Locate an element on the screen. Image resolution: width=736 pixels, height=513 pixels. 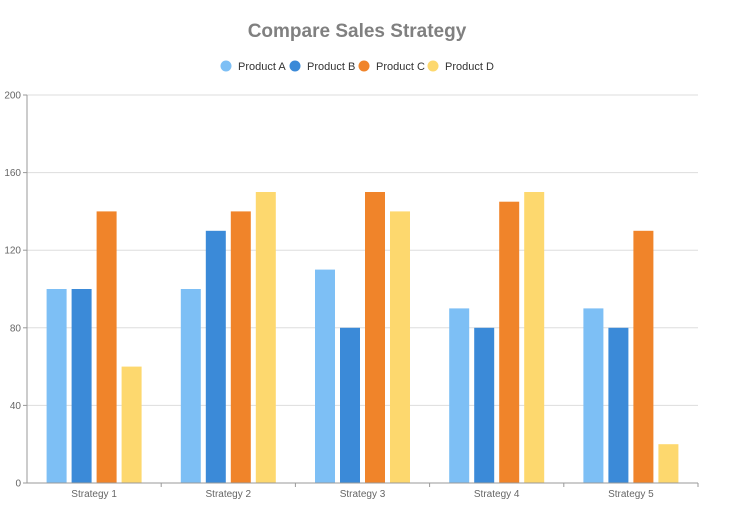
legend-item-product-a: Product A is located at coordinates (253, 67).